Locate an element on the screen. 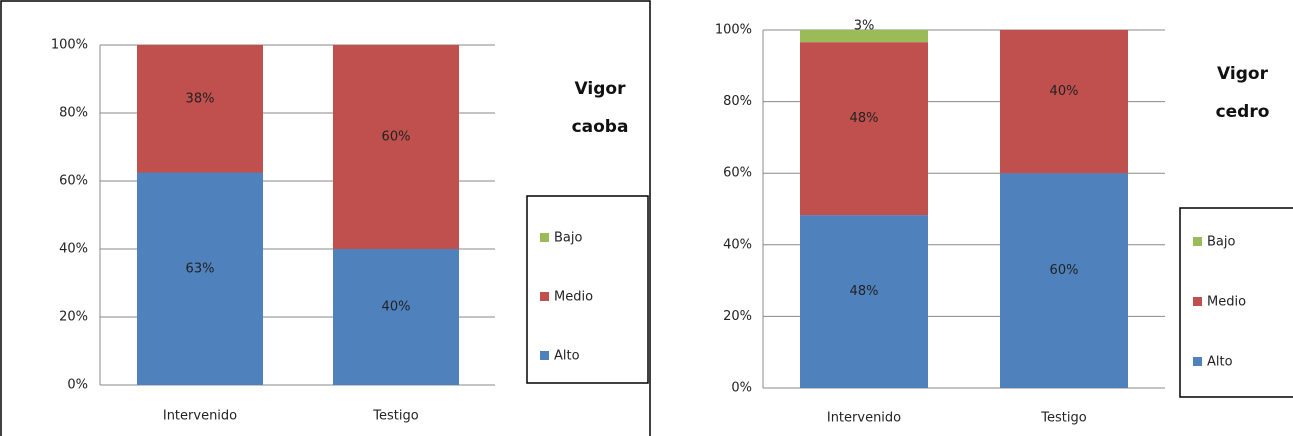 The height and width of the screenshot is (436, 1293). chart-title: Vigor cedro is located at coordinates (1242, 93).